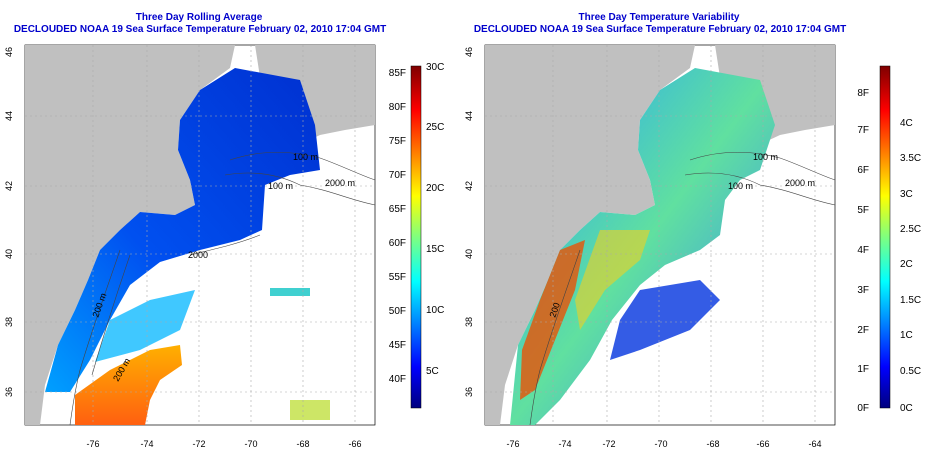 The image size is (950, 475). I want to click on right-title: Three Day Temperature Variability, so click(659, 17).